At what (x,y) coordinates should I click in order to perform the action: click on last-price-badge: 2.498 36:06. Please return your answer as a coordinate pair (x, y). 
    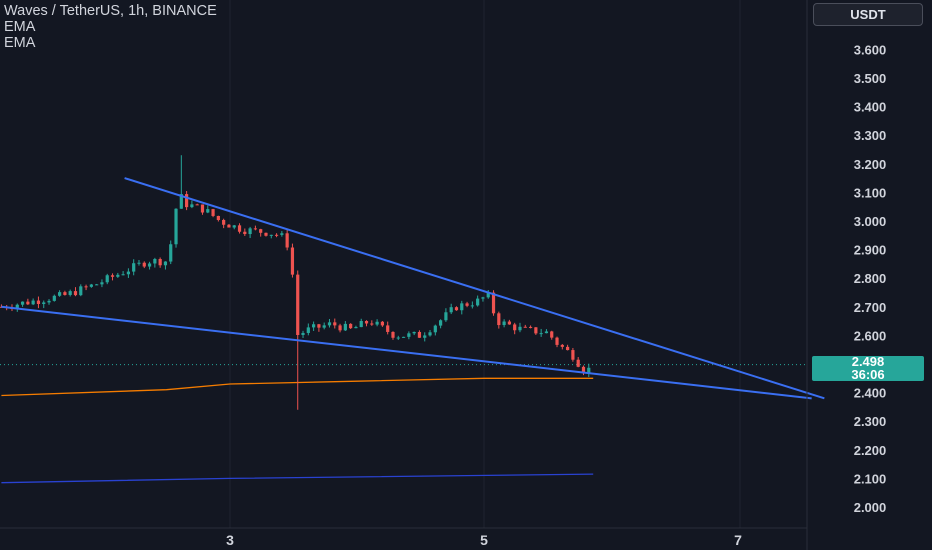
    Looking at the image, I should click on (868, 368).